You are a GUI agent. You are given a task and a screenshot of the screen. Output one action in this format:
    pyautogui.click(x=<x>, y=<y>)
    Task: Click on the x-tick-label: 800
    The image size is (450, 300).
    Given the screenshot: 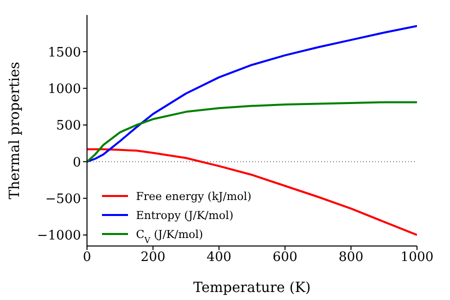 What is the action you would take?
    pyautogui.click(x=351, y=258)
    